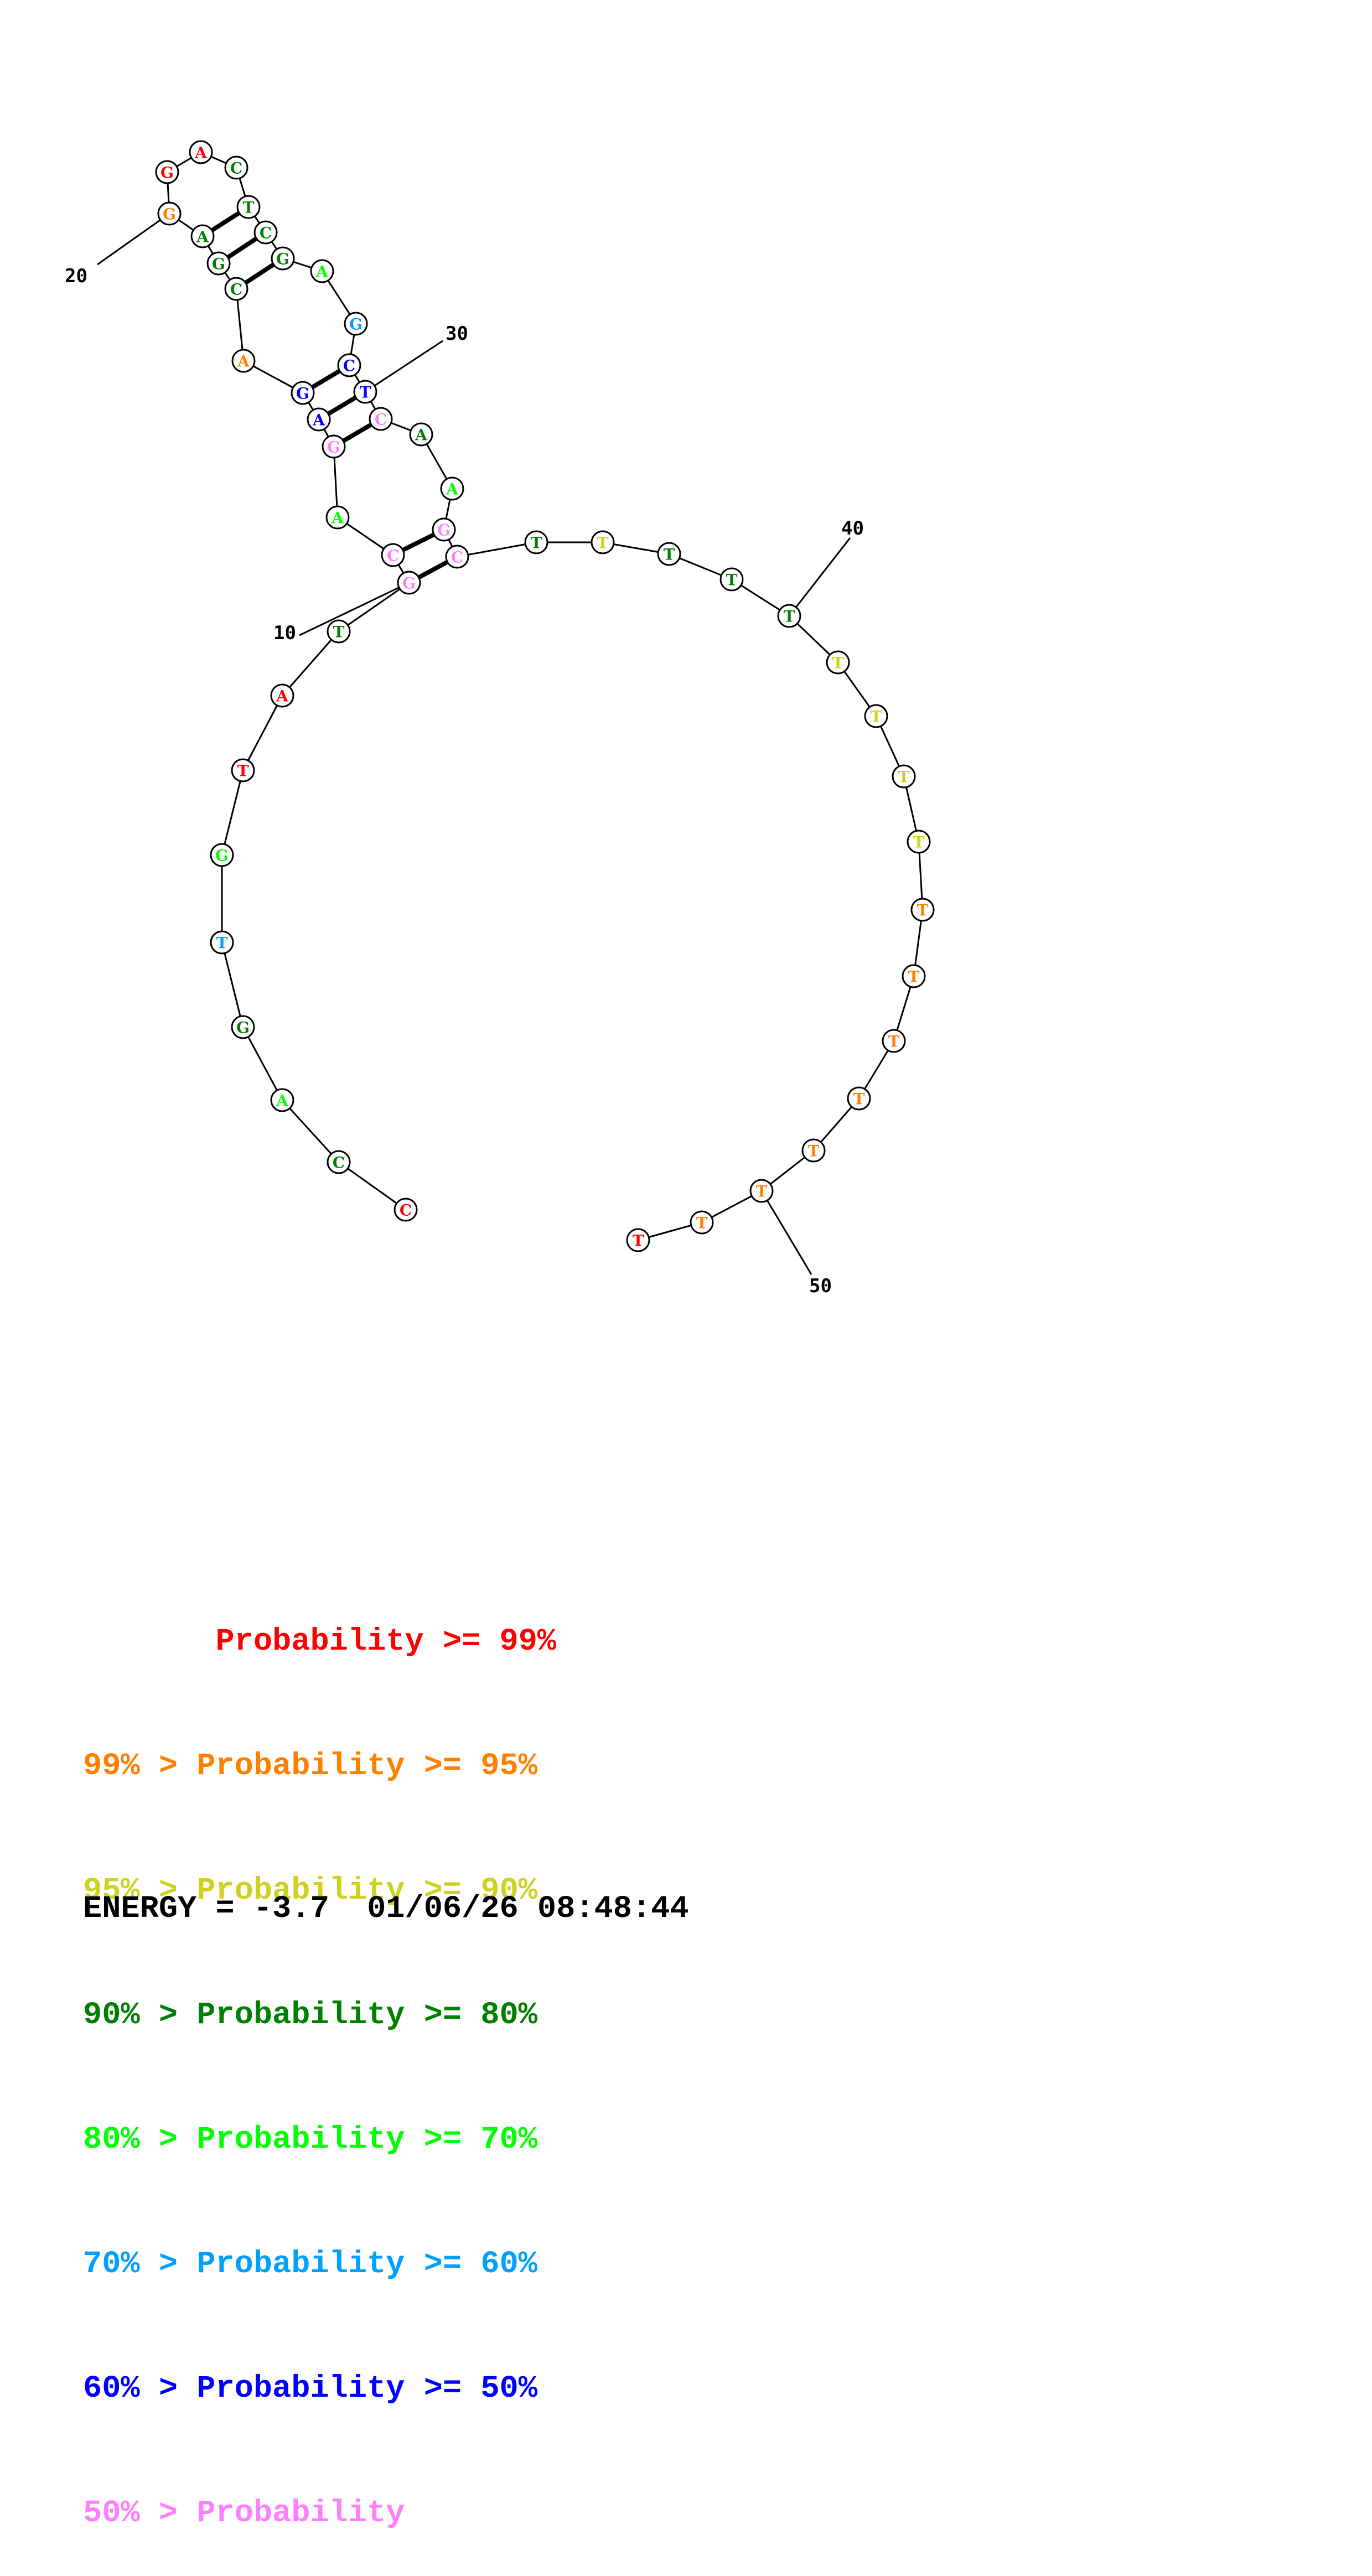 The width and height of the screenshot is (1372, 2576). Describe the element at coordinates (244, 2513) in the screenshot. I see `legend-row-low: 50% > Probability` at that location.